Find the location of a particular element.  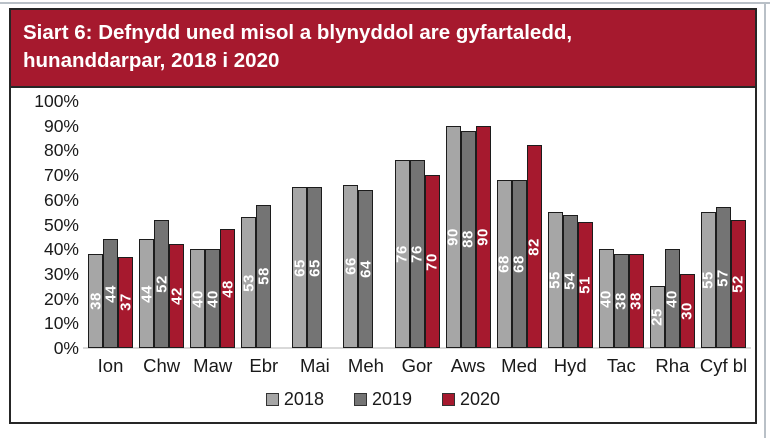

bar-value-label: 68 is located at coordinates (519, 264).